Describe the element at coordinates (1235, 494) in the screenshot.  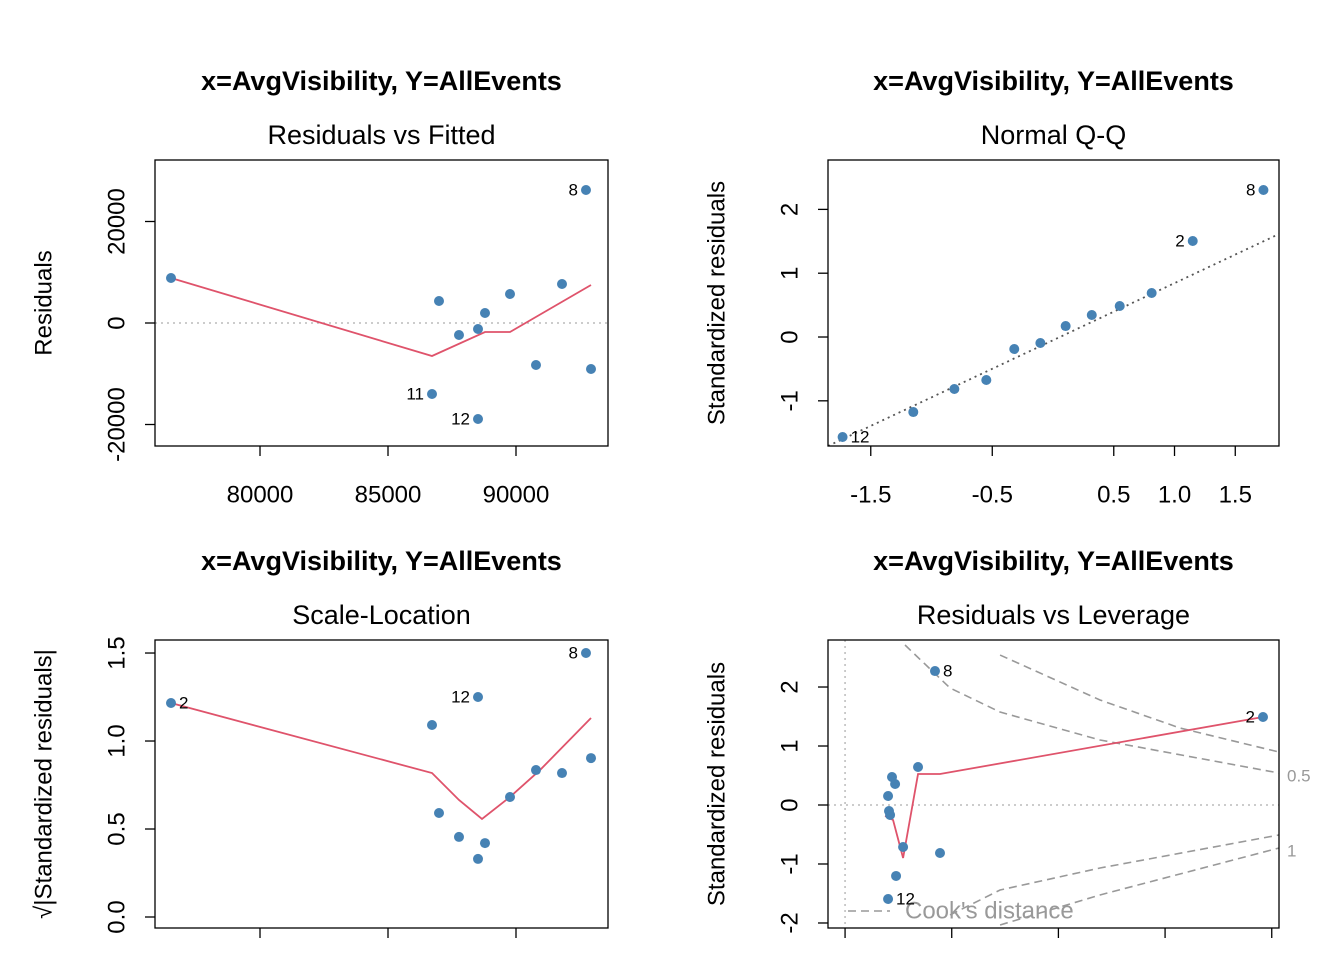
I see `x-tick-label: 1.5` at that location.